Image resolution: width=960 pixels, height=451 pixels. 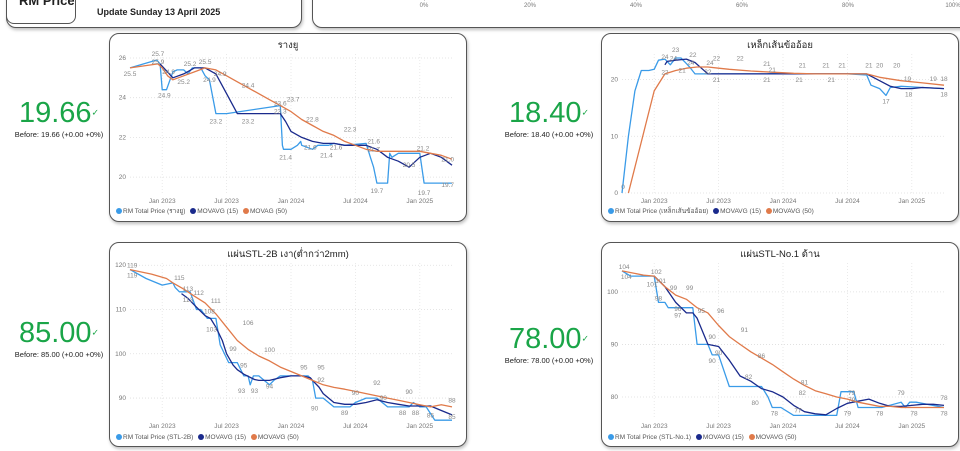 What do you see at coordinates (123, 137) in the screenshot?
I see `y-tick-label: 22` at bounding box center [123, 137].